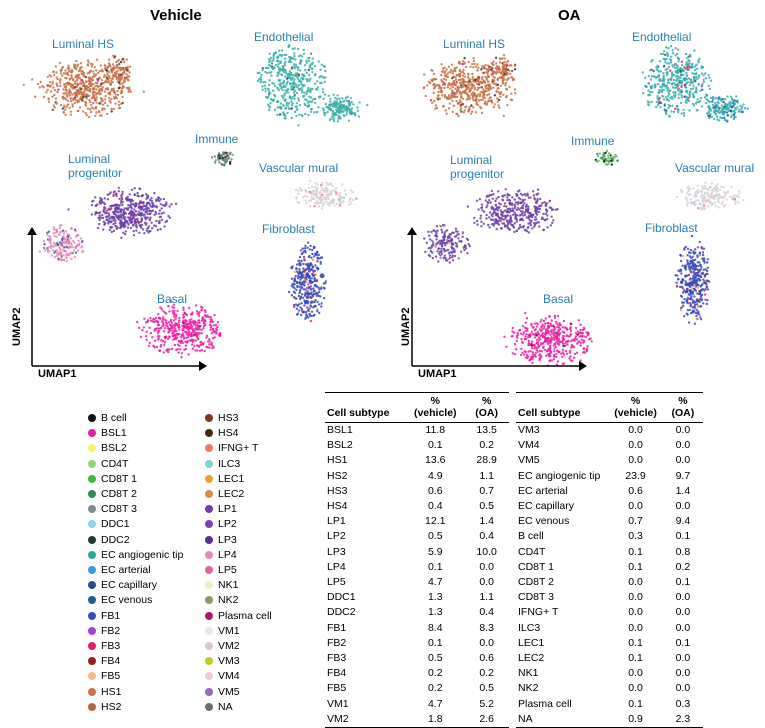 This screenshot has width=765, height=728. What do you see at coordinates (562, 552) in the screenshot?
I see `cell-subtype: CD4T` at bounding box center [562, 552].